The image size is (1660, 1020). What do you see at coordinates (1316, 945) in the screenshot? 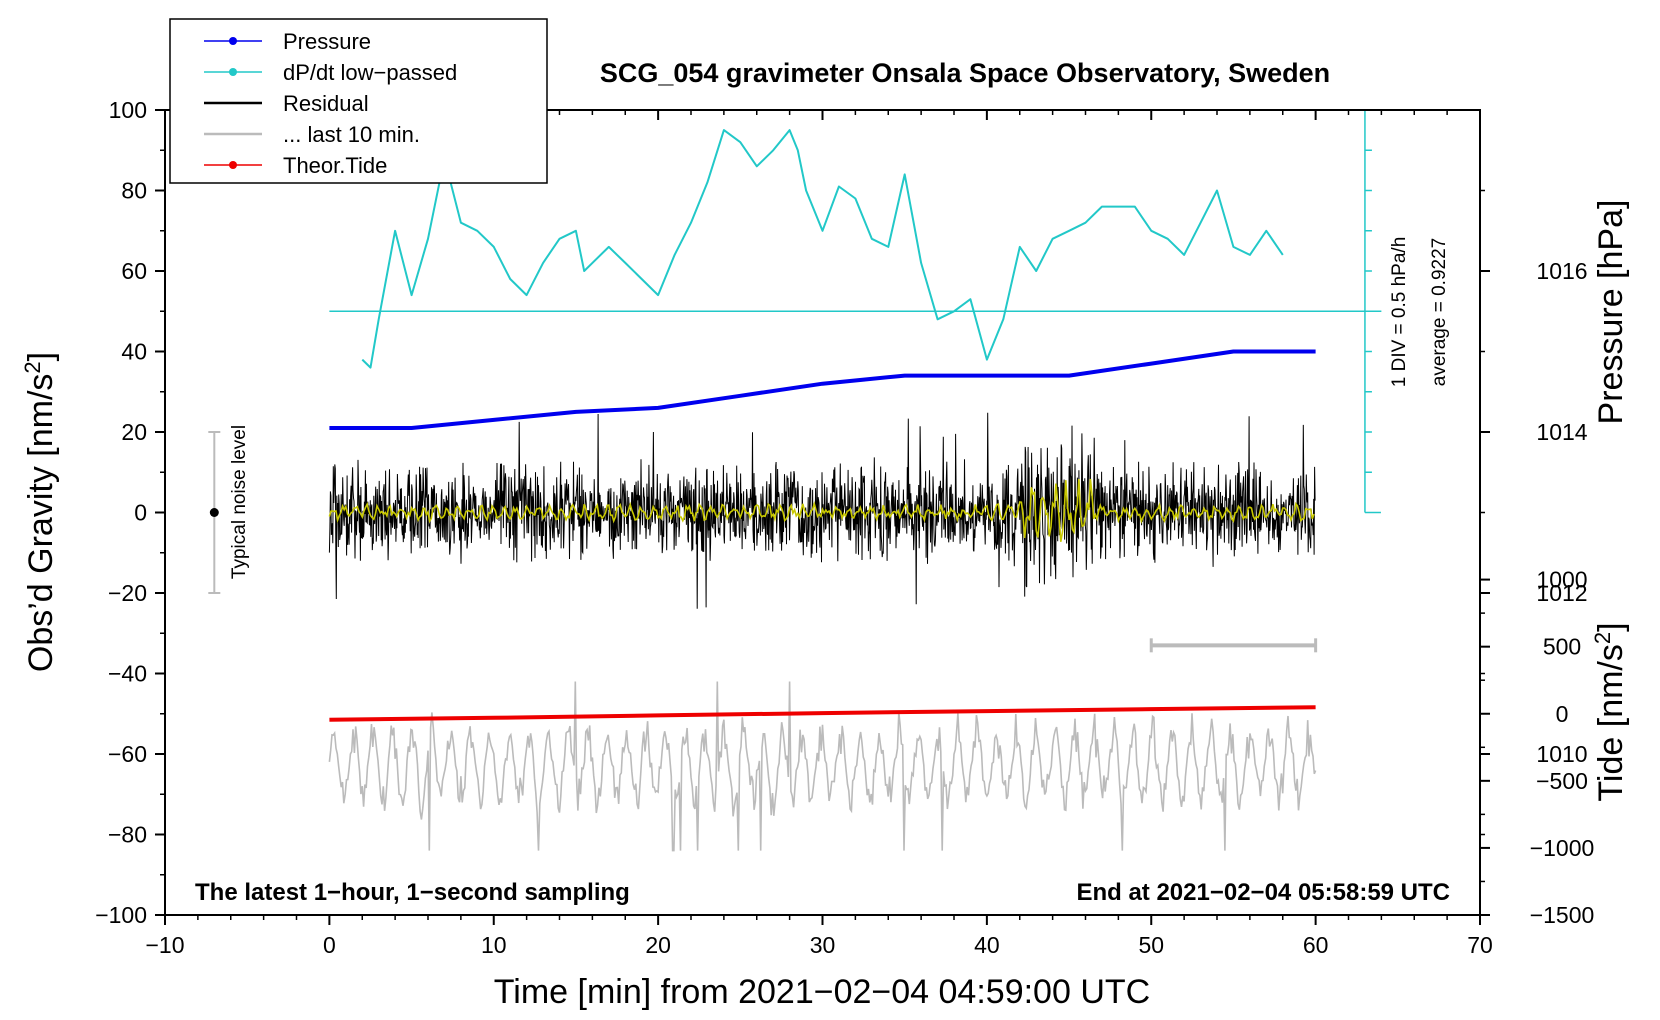
I see `x-tick-label: 60` at bounding box center [1316, 945].